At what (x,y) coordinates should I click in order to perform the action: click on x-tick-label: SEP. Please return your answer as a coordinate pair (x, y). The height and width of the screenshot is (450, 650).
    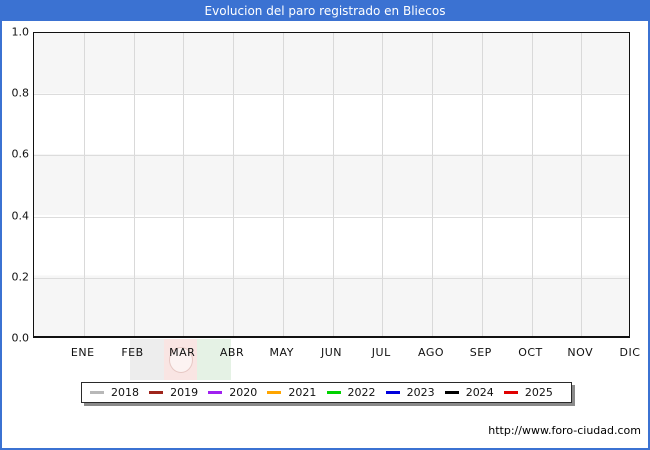
    Looking at the image, I should click on (480, 352).